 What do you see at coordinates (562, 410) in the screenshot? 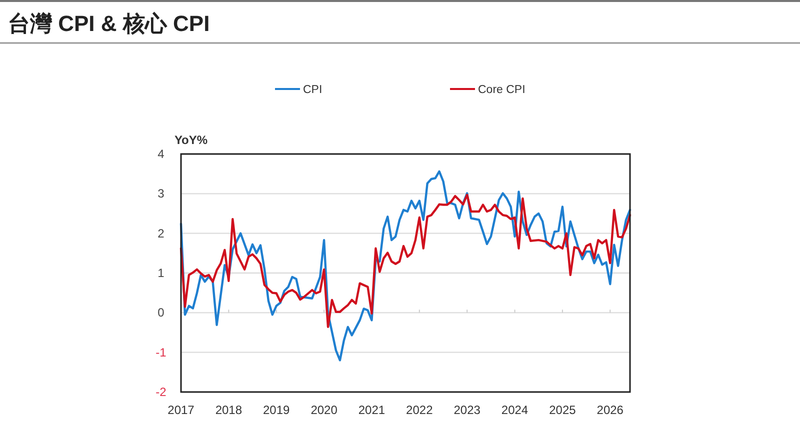
I see `x-tick-label: 2025` at bounding box center [562, 410].